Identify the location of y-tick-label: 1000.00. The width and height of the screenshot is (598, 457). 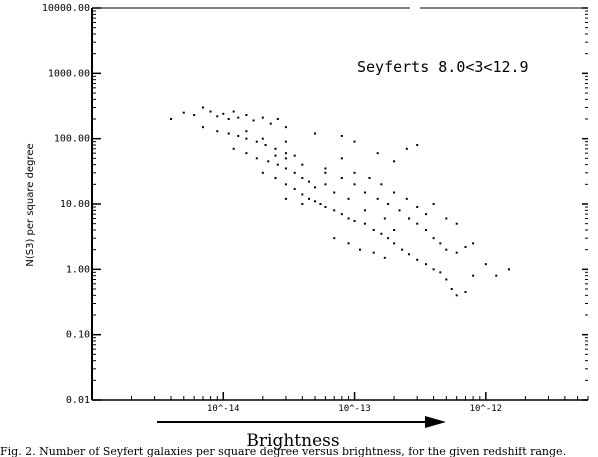
(69, 73).